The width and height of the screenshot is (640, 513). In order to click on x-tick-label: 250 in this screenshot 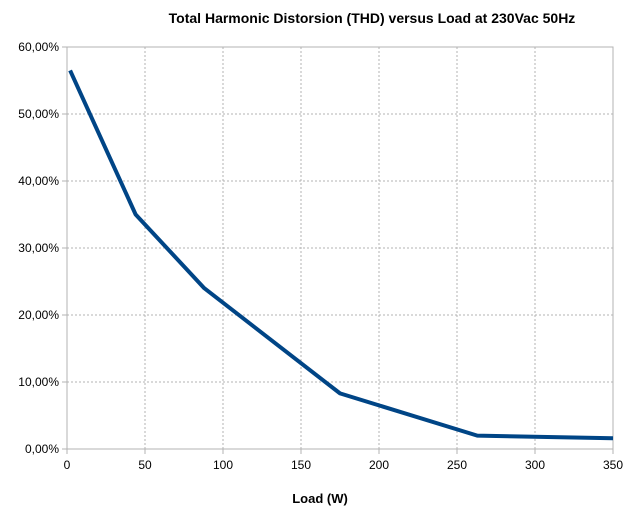, I will do `click(457, 465)`.